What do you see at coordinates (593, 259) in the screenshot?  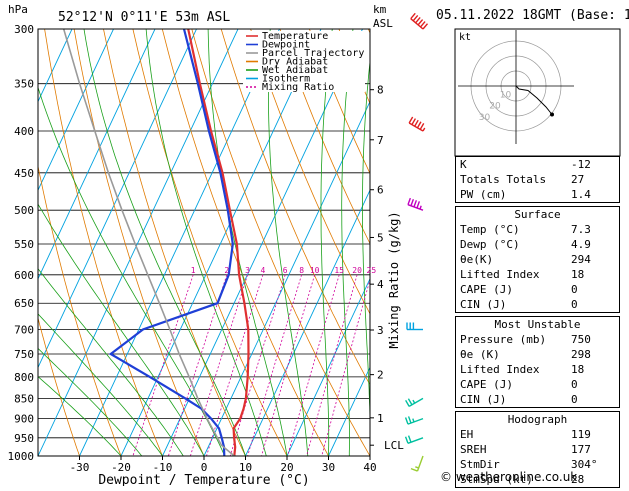 I see `surface-value: 294` at bounding box center [593, 259].